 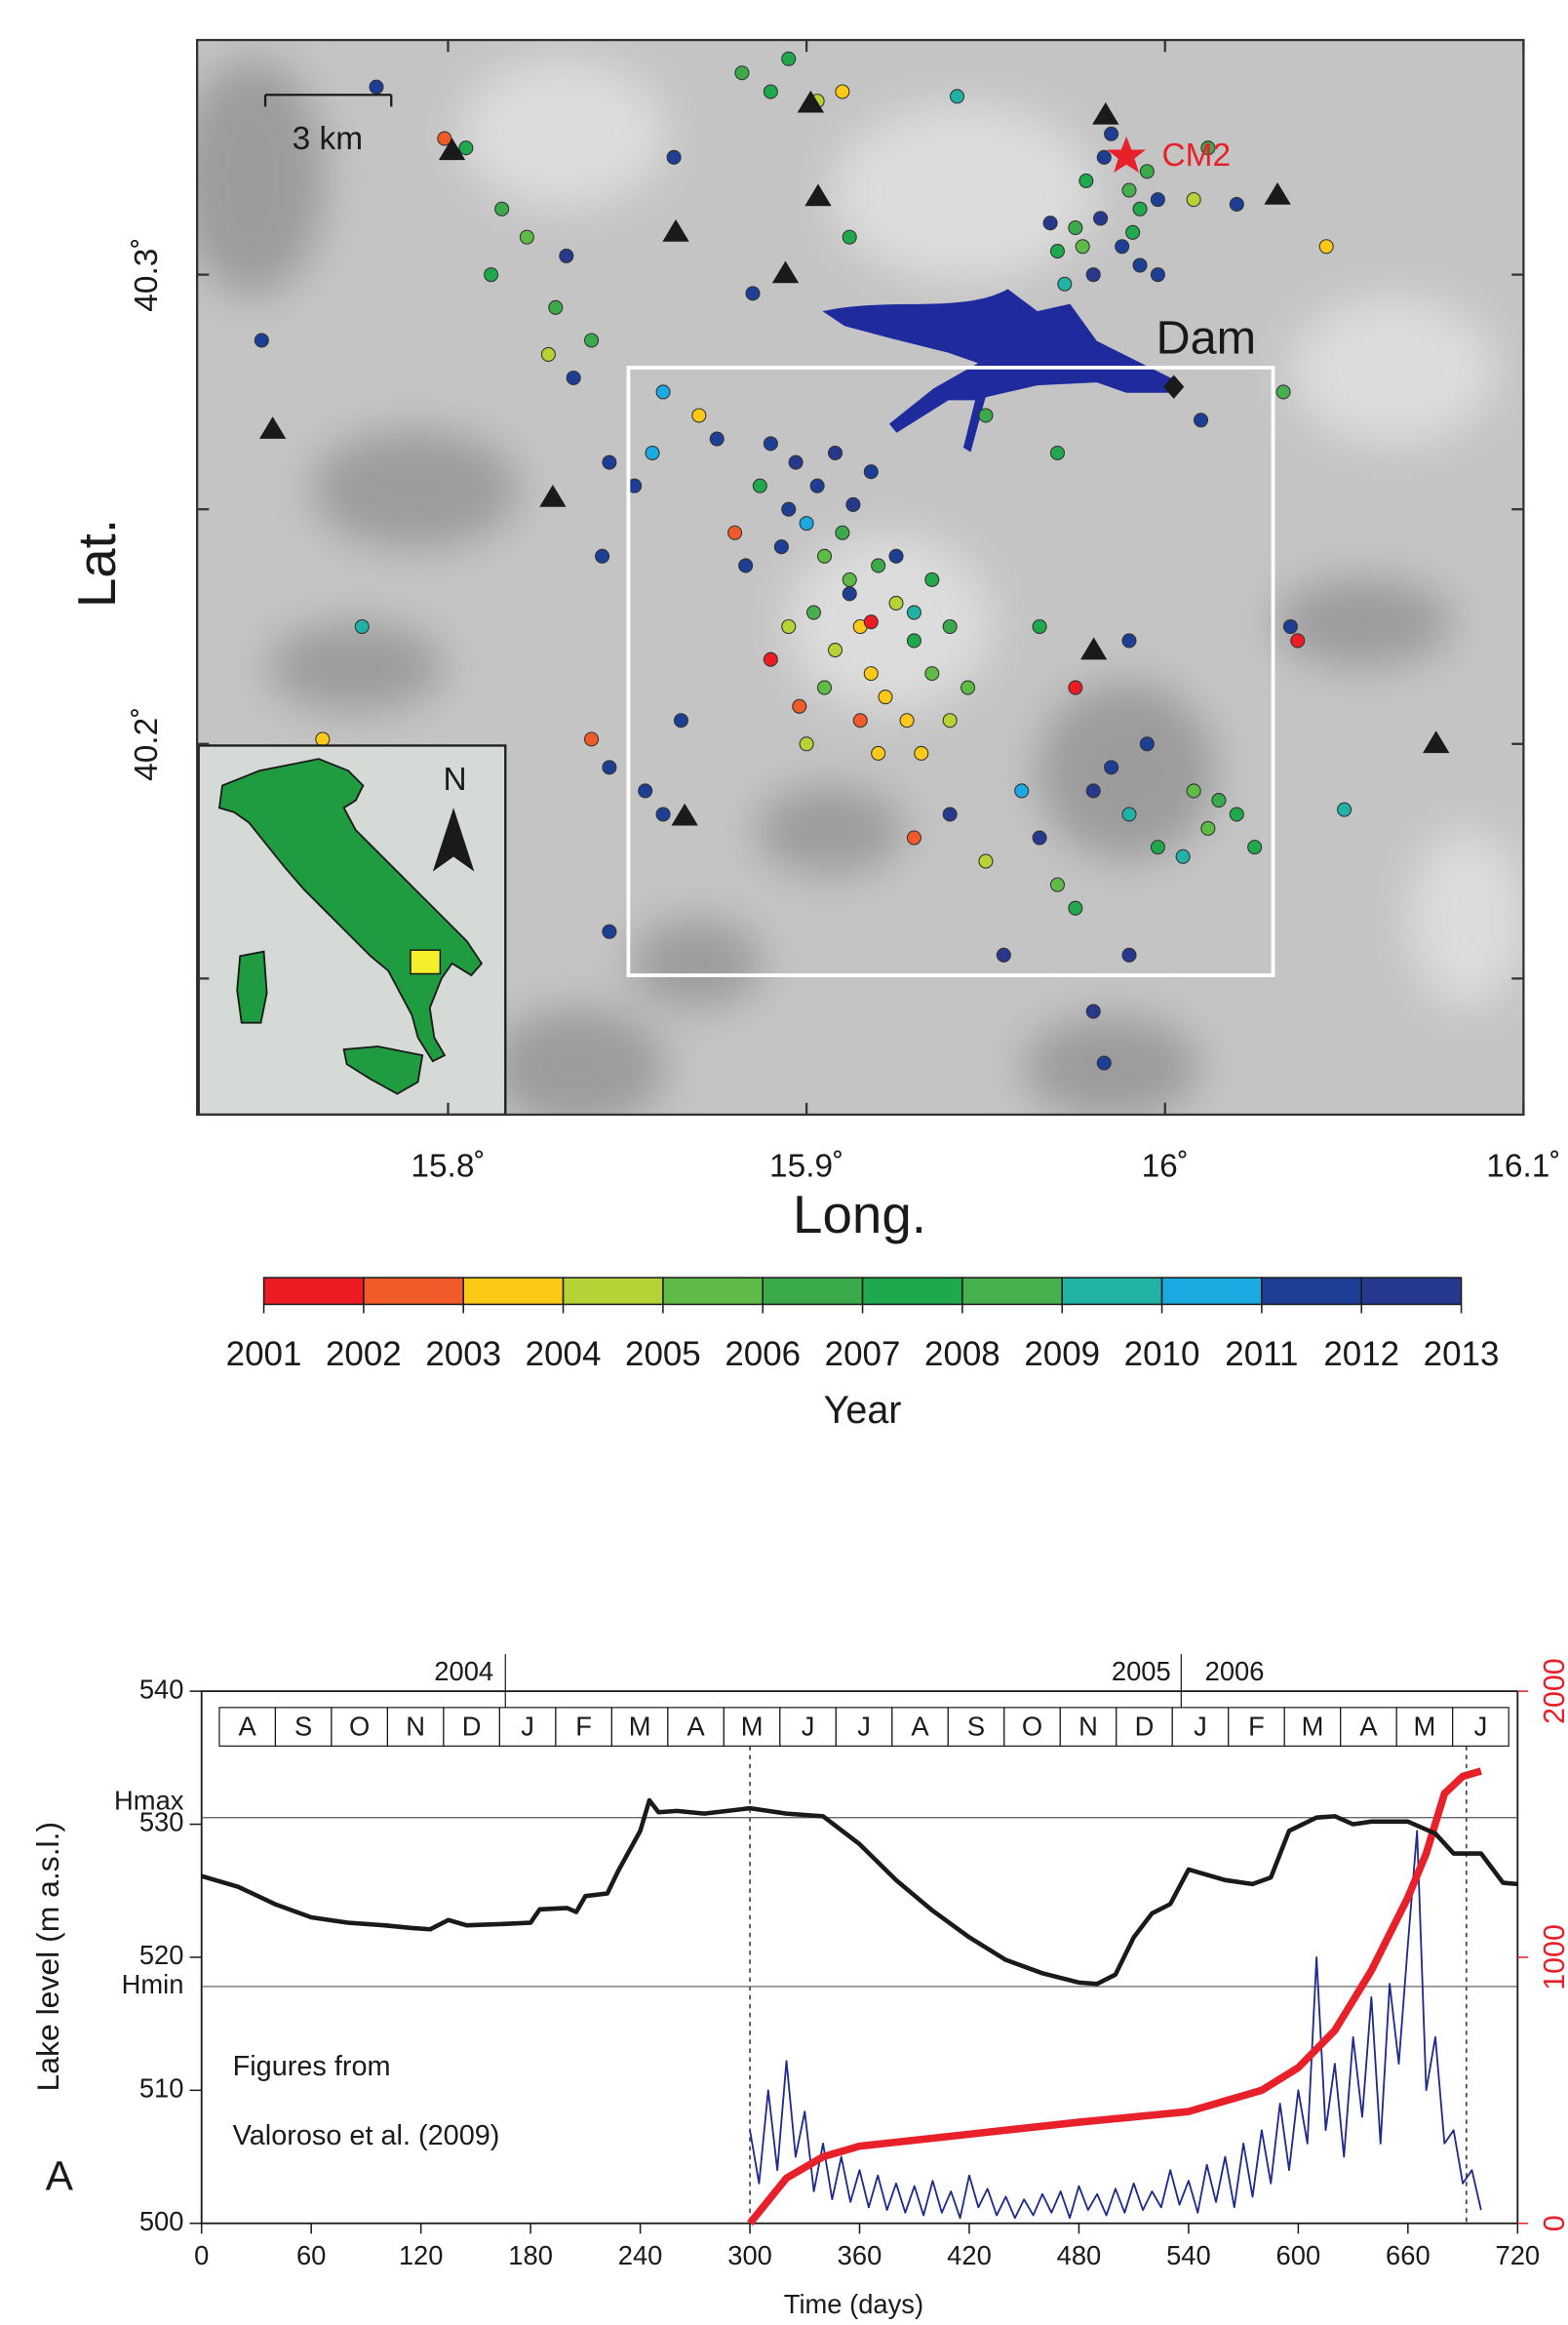 What do you see at coordinates (463, 1671) in the screenshot?
I see `year-label: 2004` at bounding box center [463, 1671].